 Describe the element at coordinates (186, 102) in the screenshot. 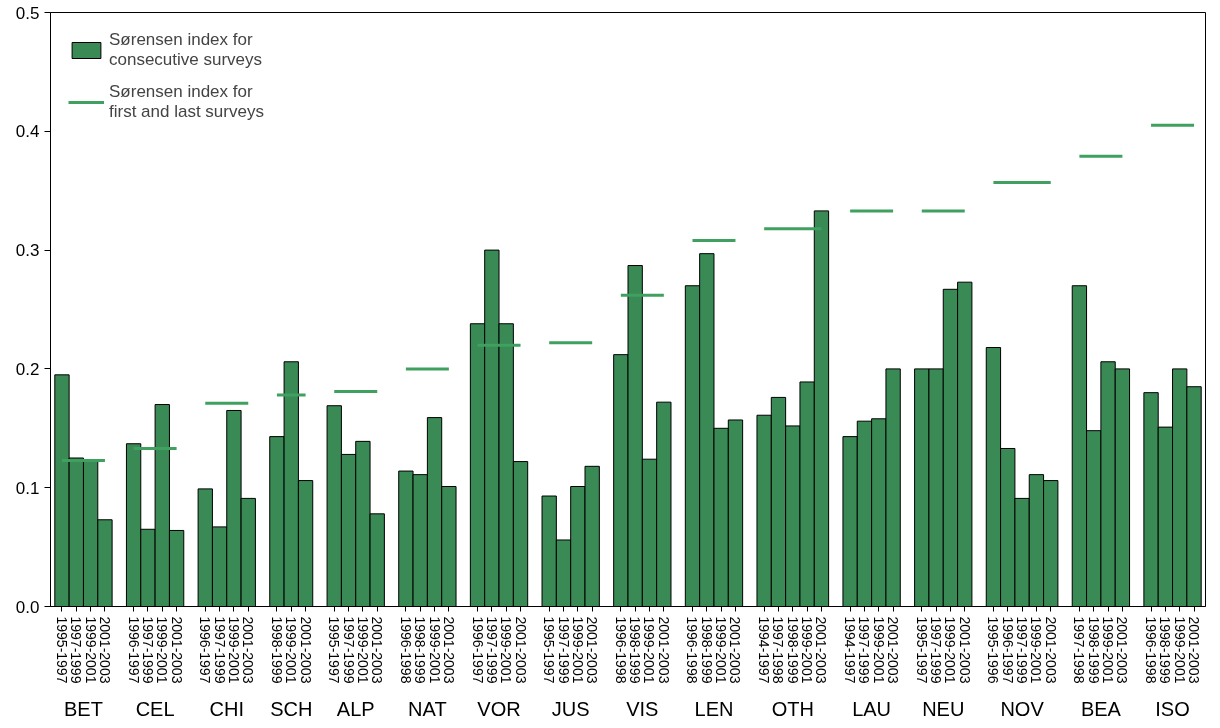

I see `legend-label: Sørensen index for first and last surveys` at that location.